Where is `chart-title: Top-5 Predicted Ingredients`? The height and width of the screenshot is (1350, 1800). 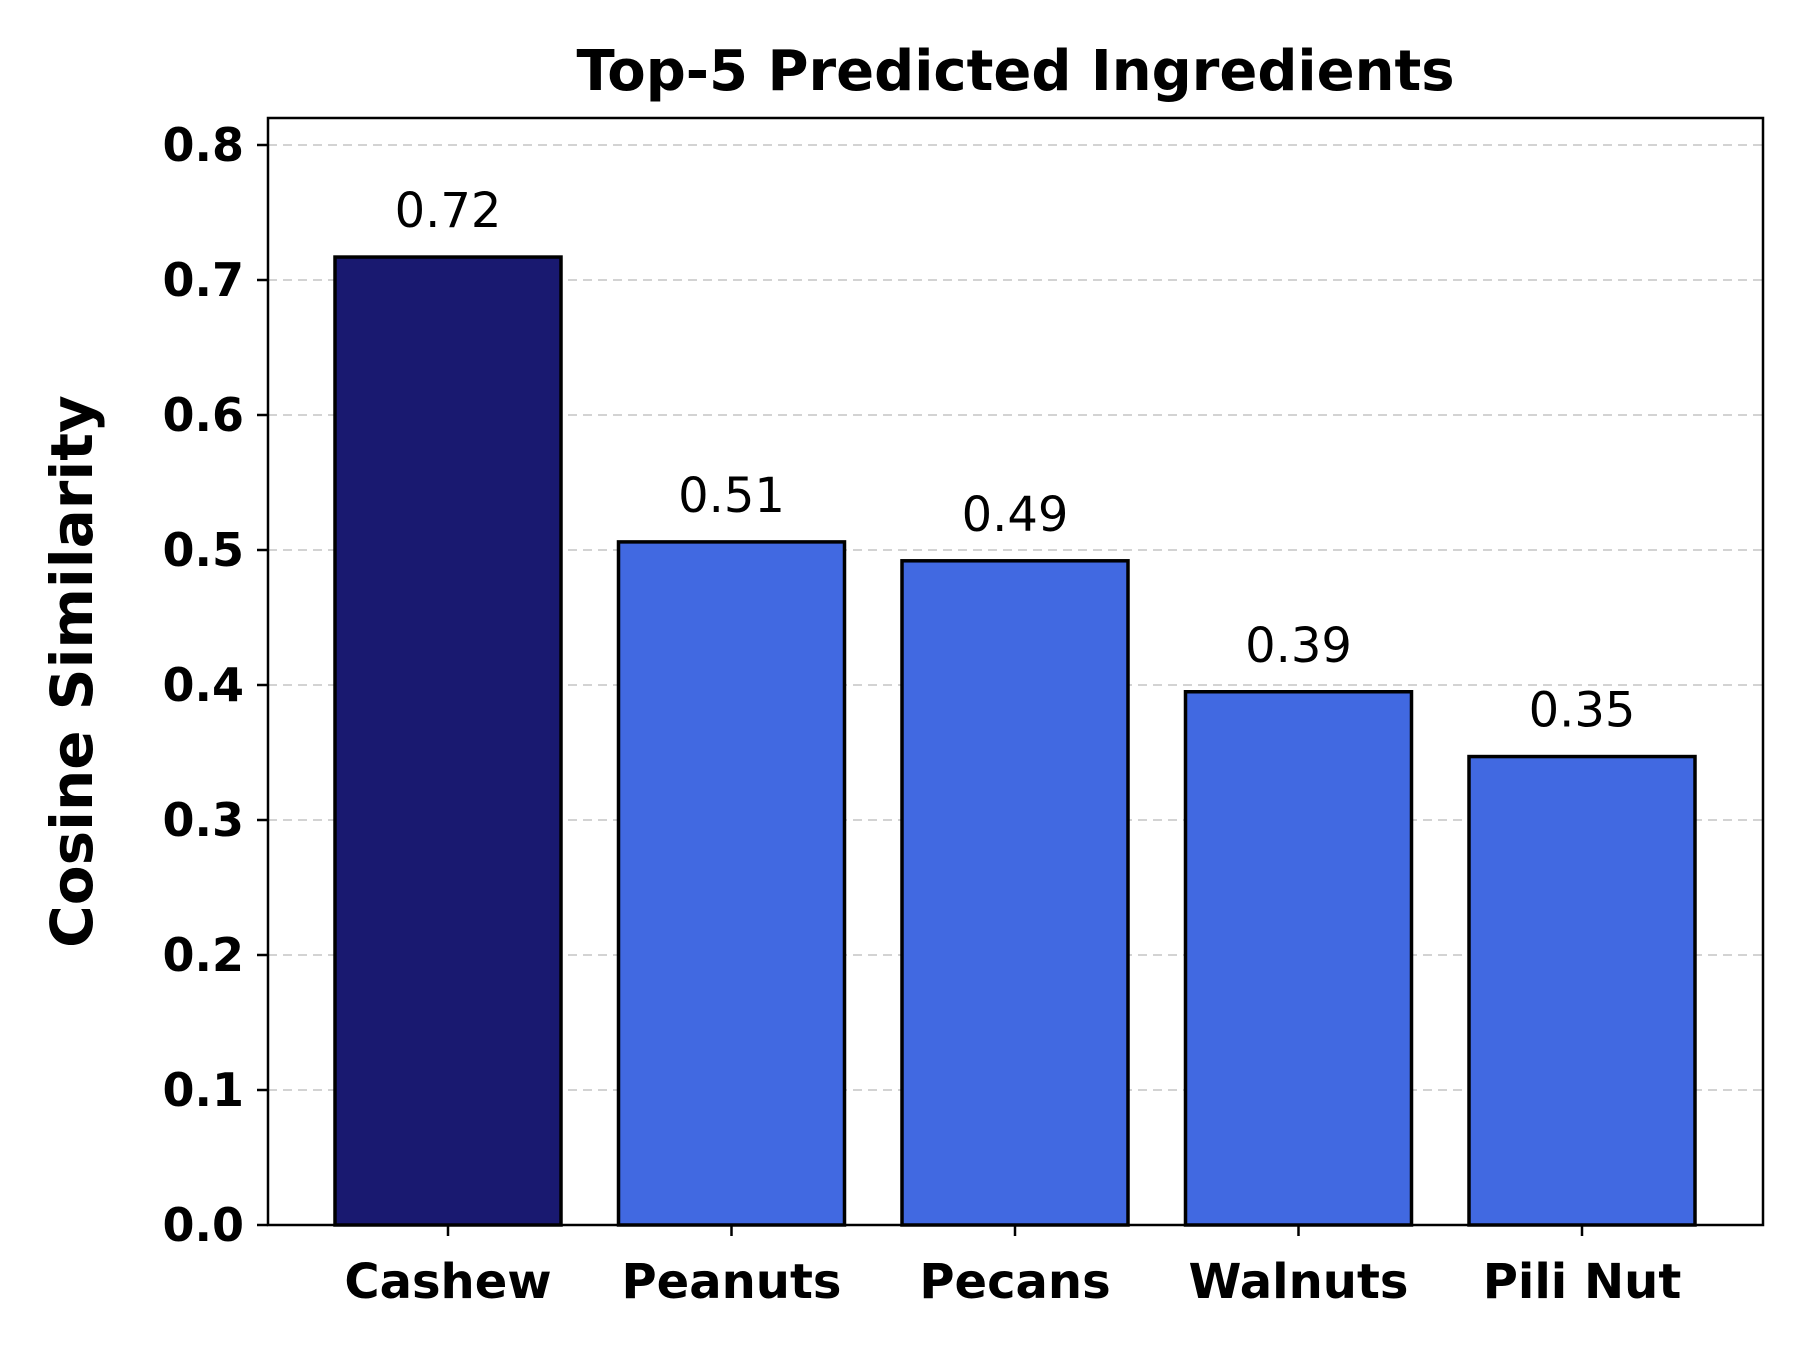 chart-title: Top-5 Predicted Ingredients is located at coordinates (1015, 71).